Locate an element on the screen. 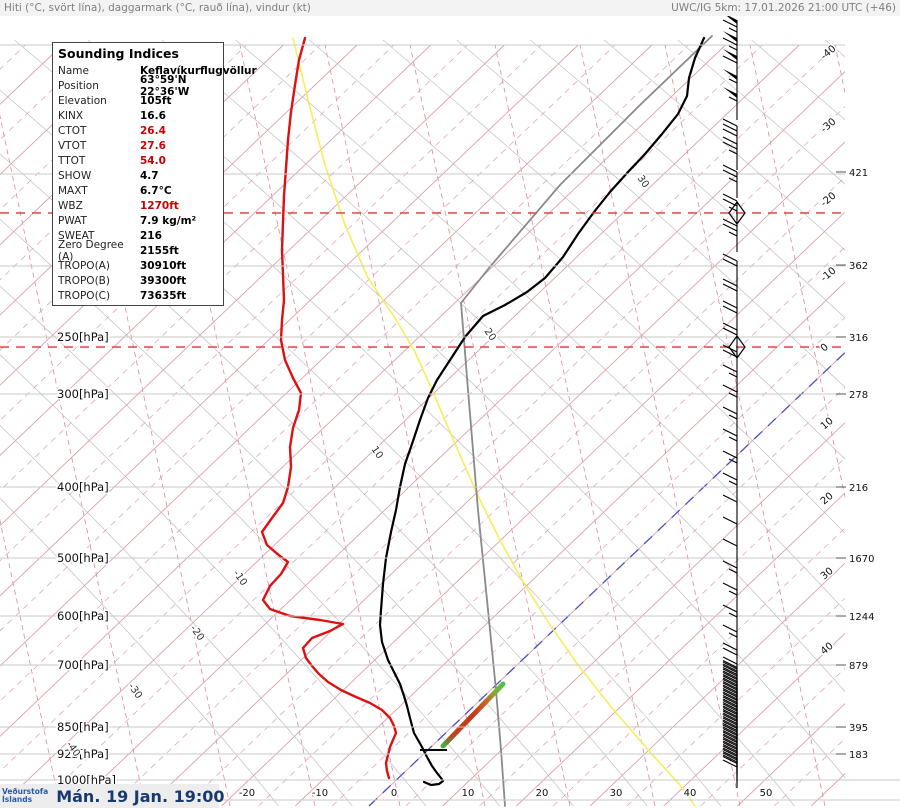 The height and width of the screenshot is (808, 900). vedurstofa-logo-text: Veðurstofa Íslands is located at coordinates (25, 795).